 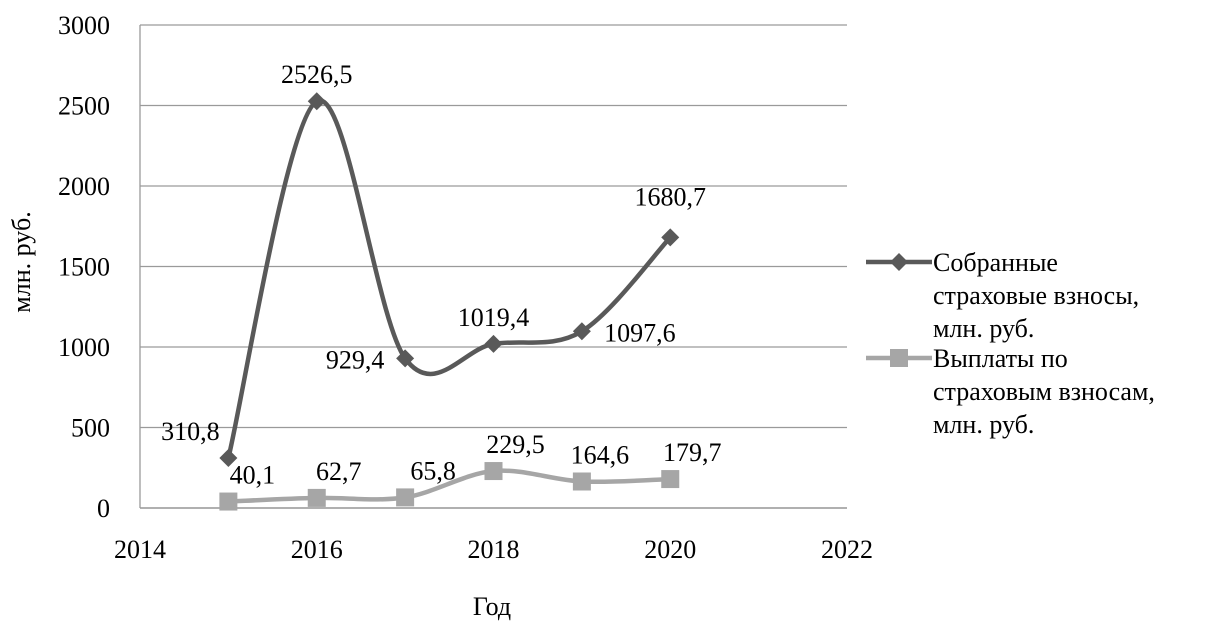 What do you see at coordinates (190, 431) in the screenshot?
I see `data-label: 310,8` at bounding box center [190, 431].